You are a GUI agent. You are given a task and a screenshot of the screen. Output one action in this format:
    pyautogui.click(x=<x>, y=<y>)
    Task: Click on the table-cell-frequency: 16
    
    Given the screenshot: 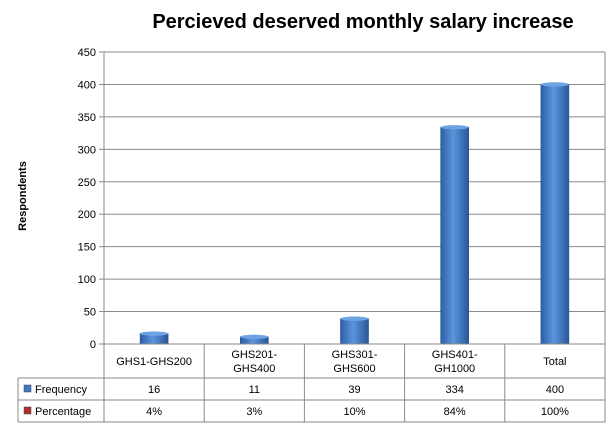 What is the action you would take?
    pyautogui.click(x=154, y=390)
    